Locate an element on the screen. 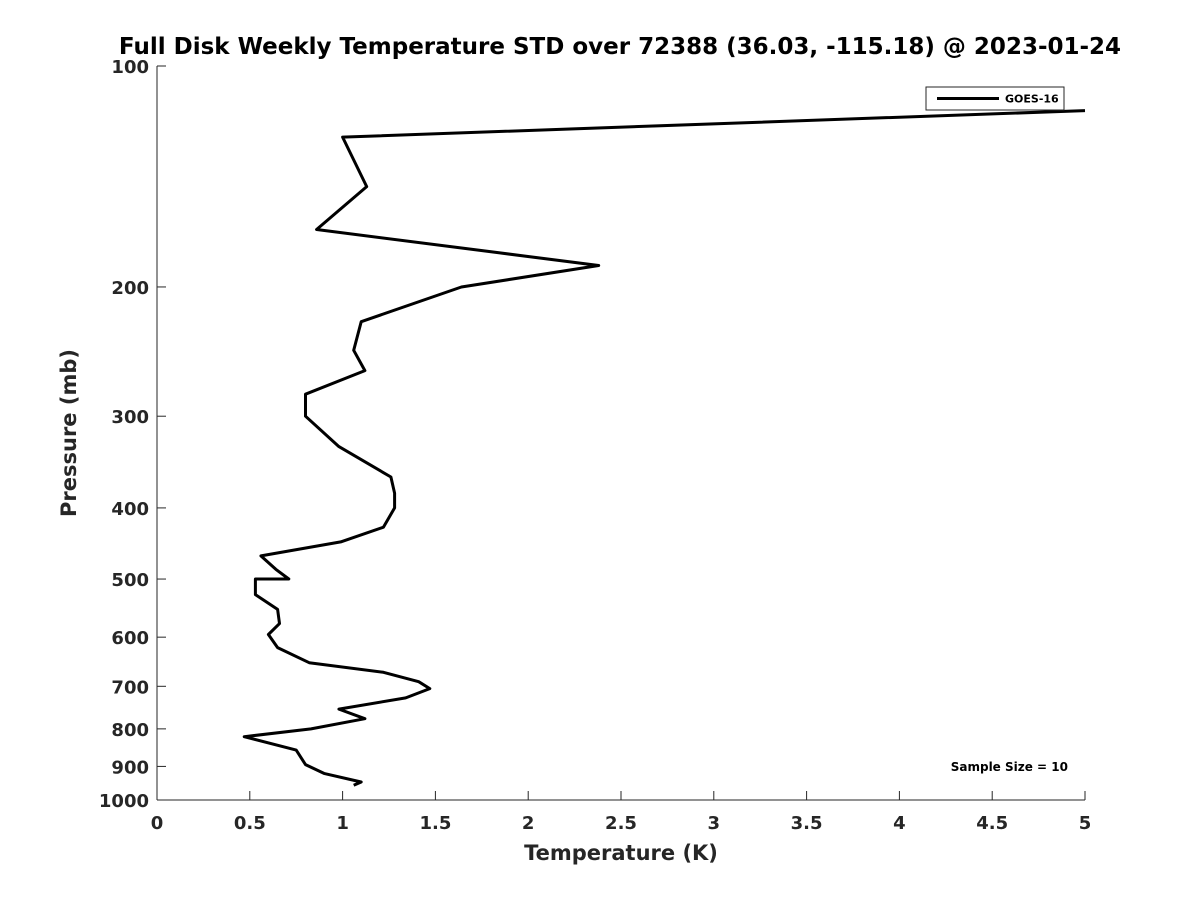 The image size is (1200, 900). y-tick-label: 500 is located at coordinates (130, 580).